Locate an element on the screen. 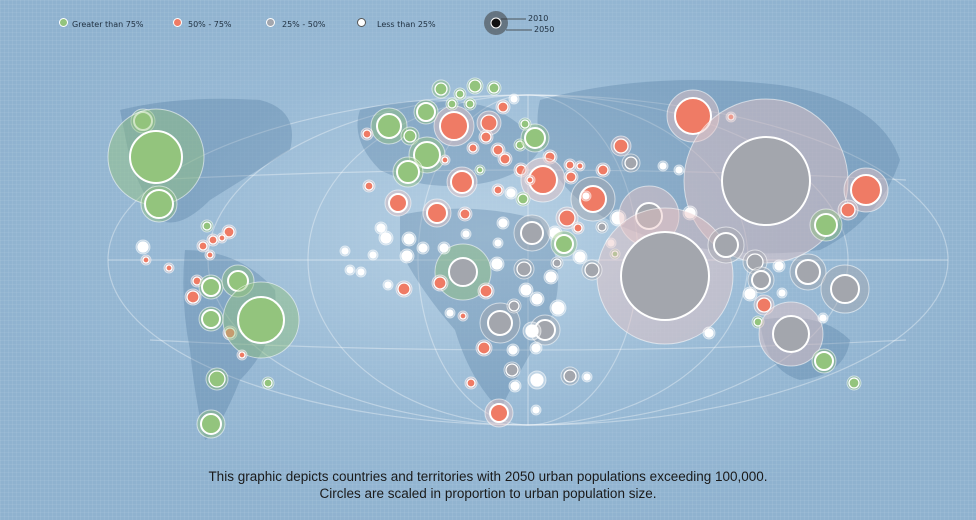  legend-year-2050: 2050 is located at coordinates (544, 29).